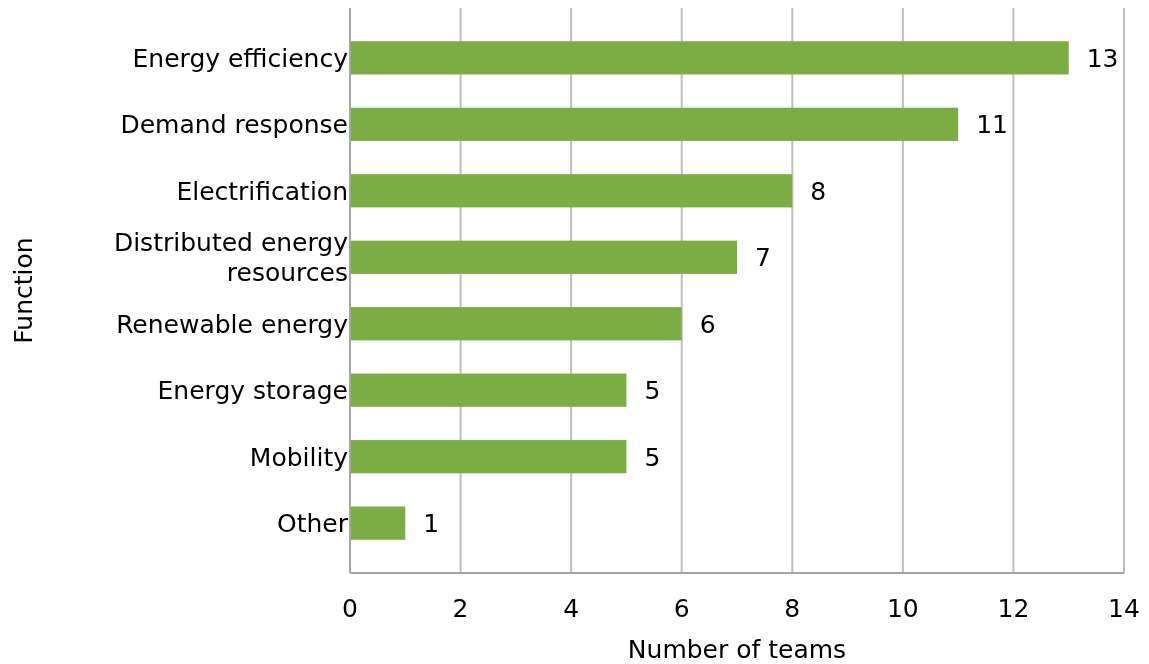 The width and height of the screenshot is (1149, 664). I want to click on y-tick-label: Demand response, so click(234, 125).